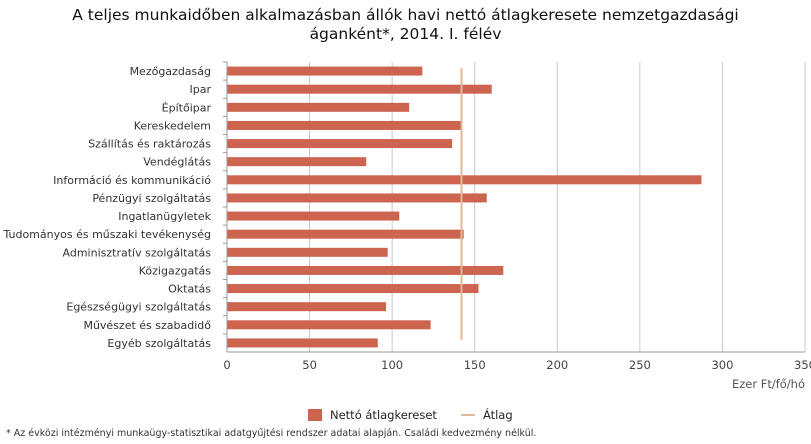 This screenshot has width=811, height=444. I want to click on category-label: Egyéb szolgáltatás, so click(159, 343).